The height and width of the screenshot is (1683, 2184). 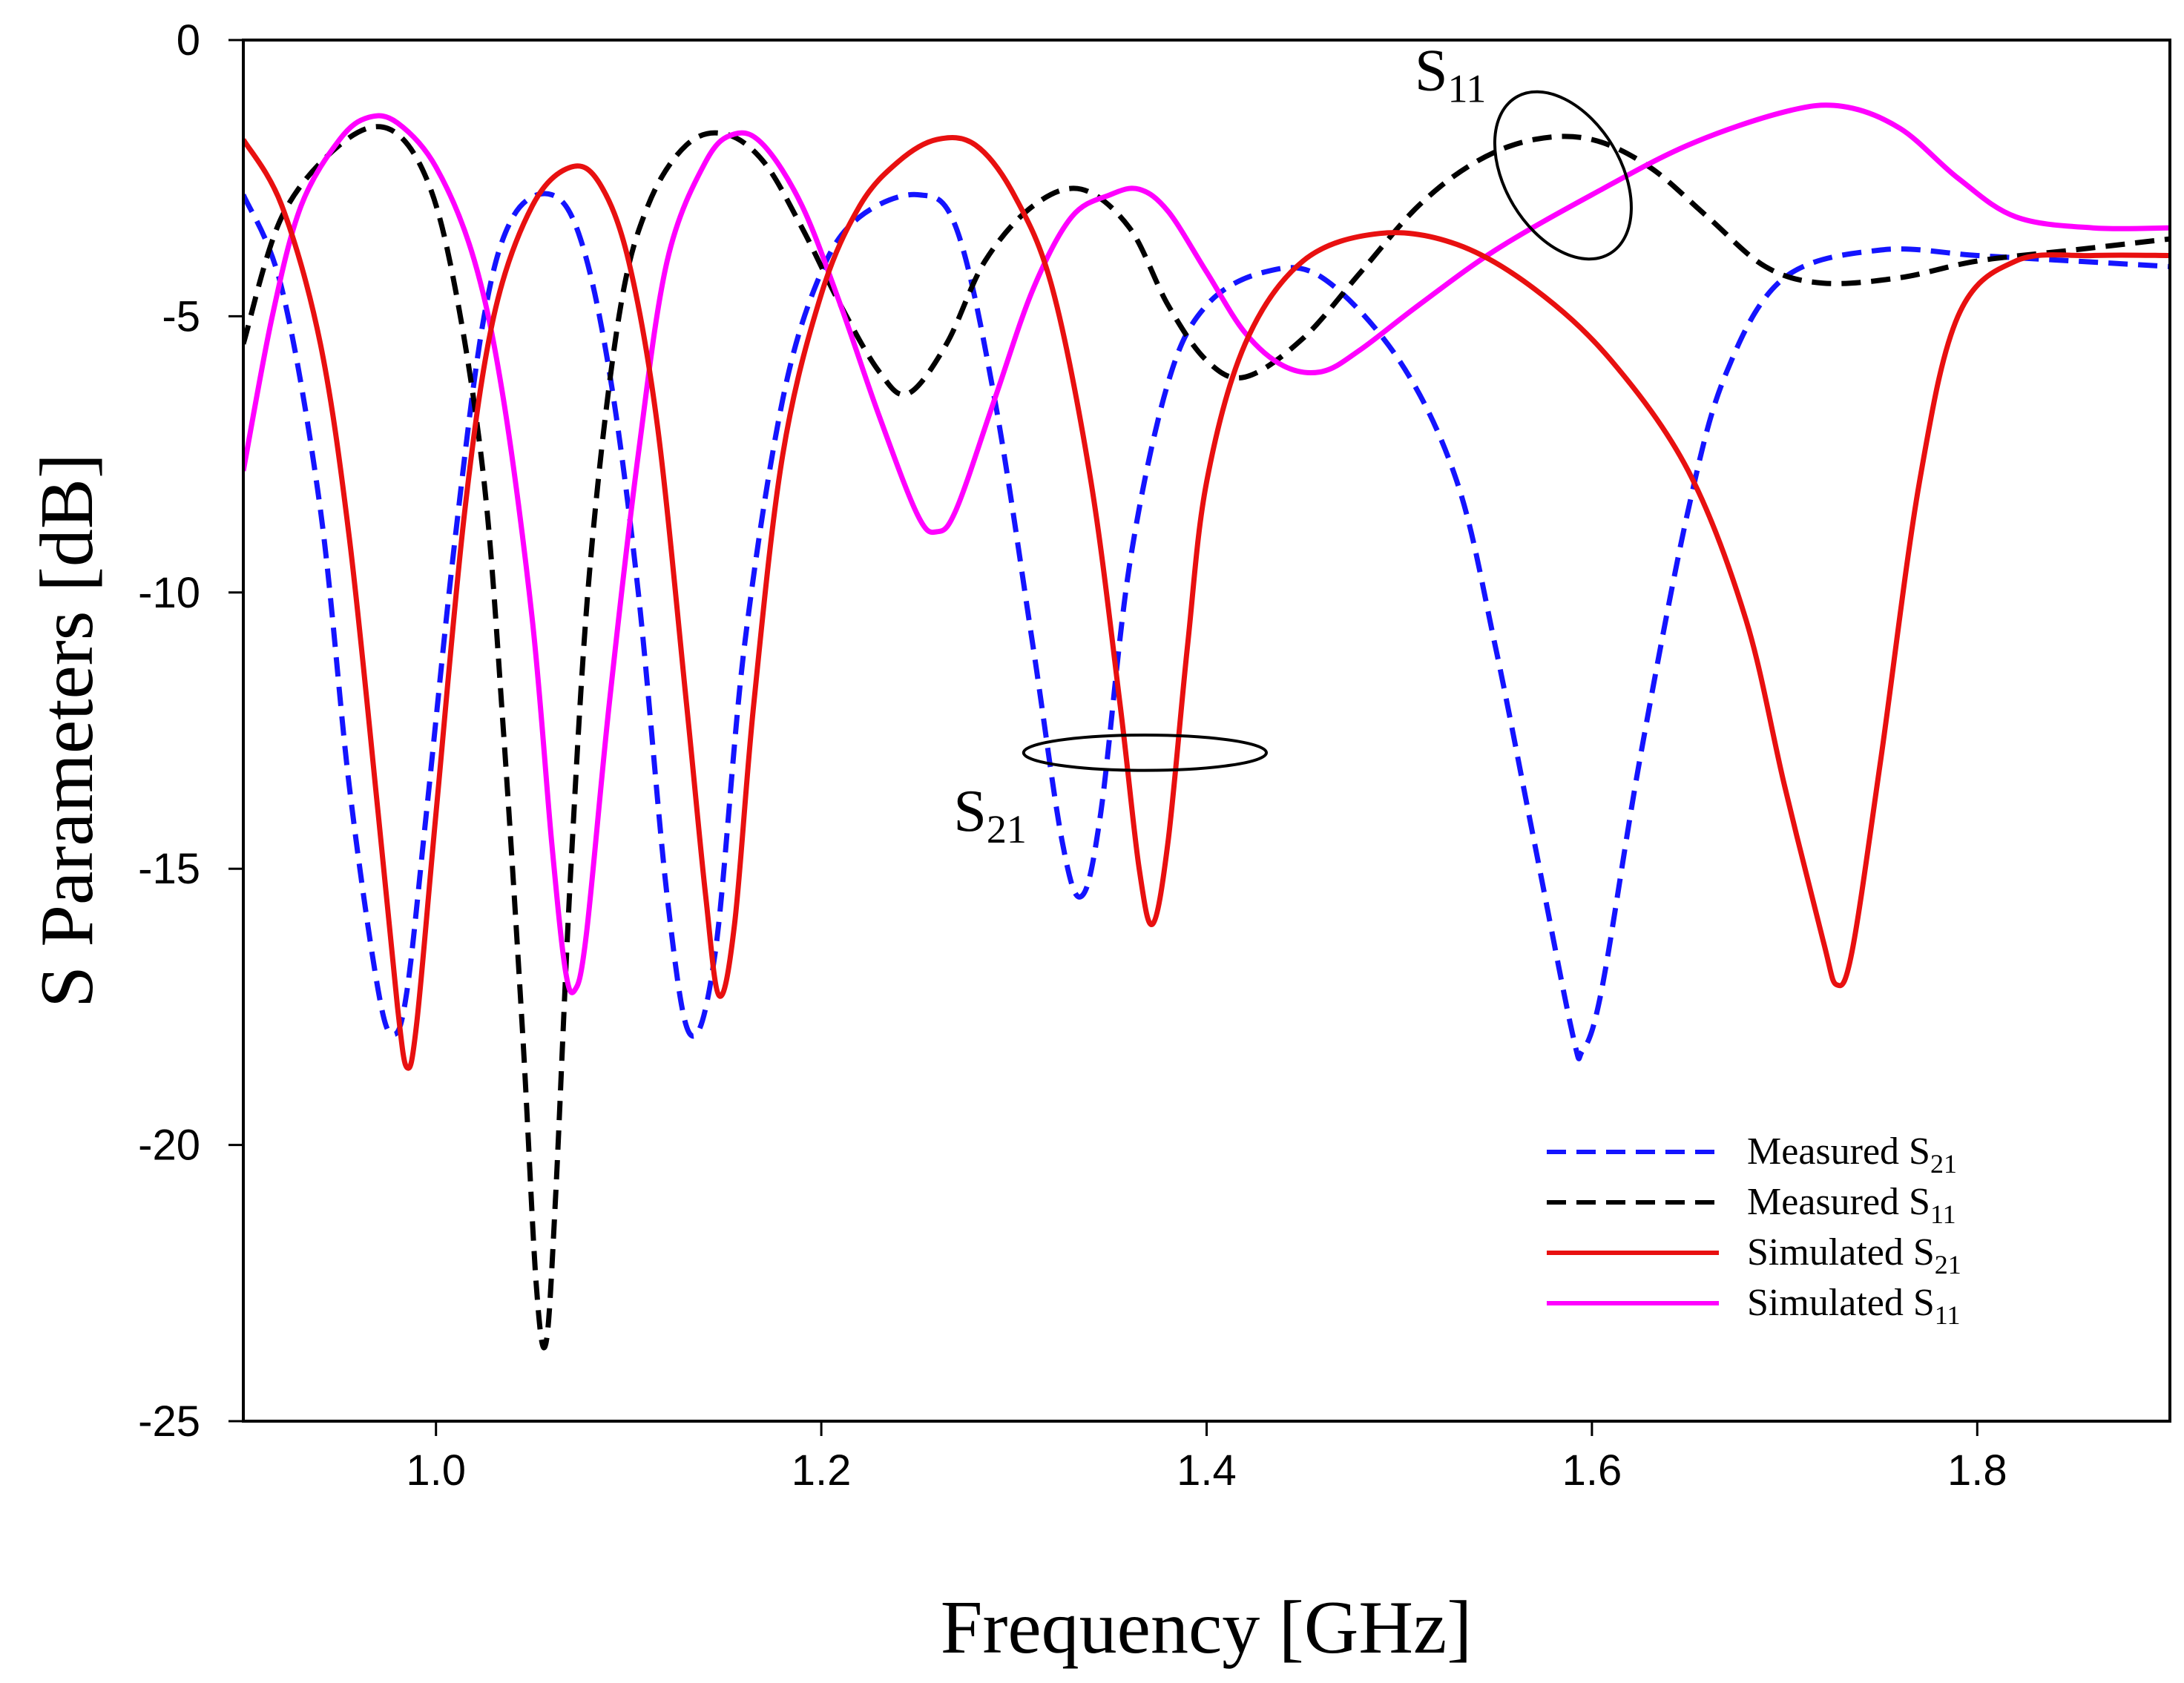 What do you see at coordinates (169, 593) in the screenshot?
I see `y-tick-label: -10` at bounding box center [169, 593].